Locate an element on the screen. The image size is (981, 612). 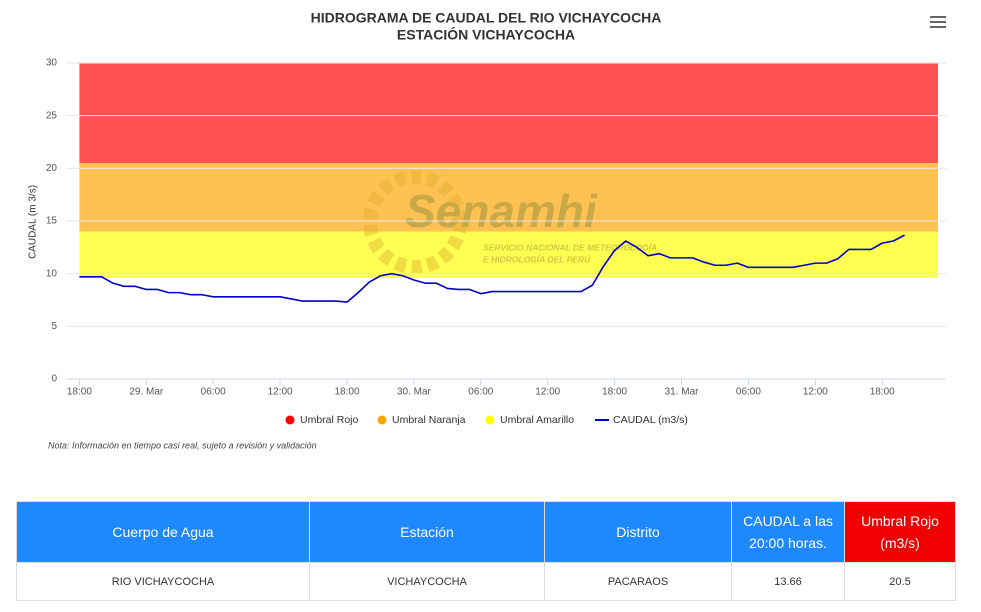
y-tick-label: 30 is located at coordinates (52, 63).